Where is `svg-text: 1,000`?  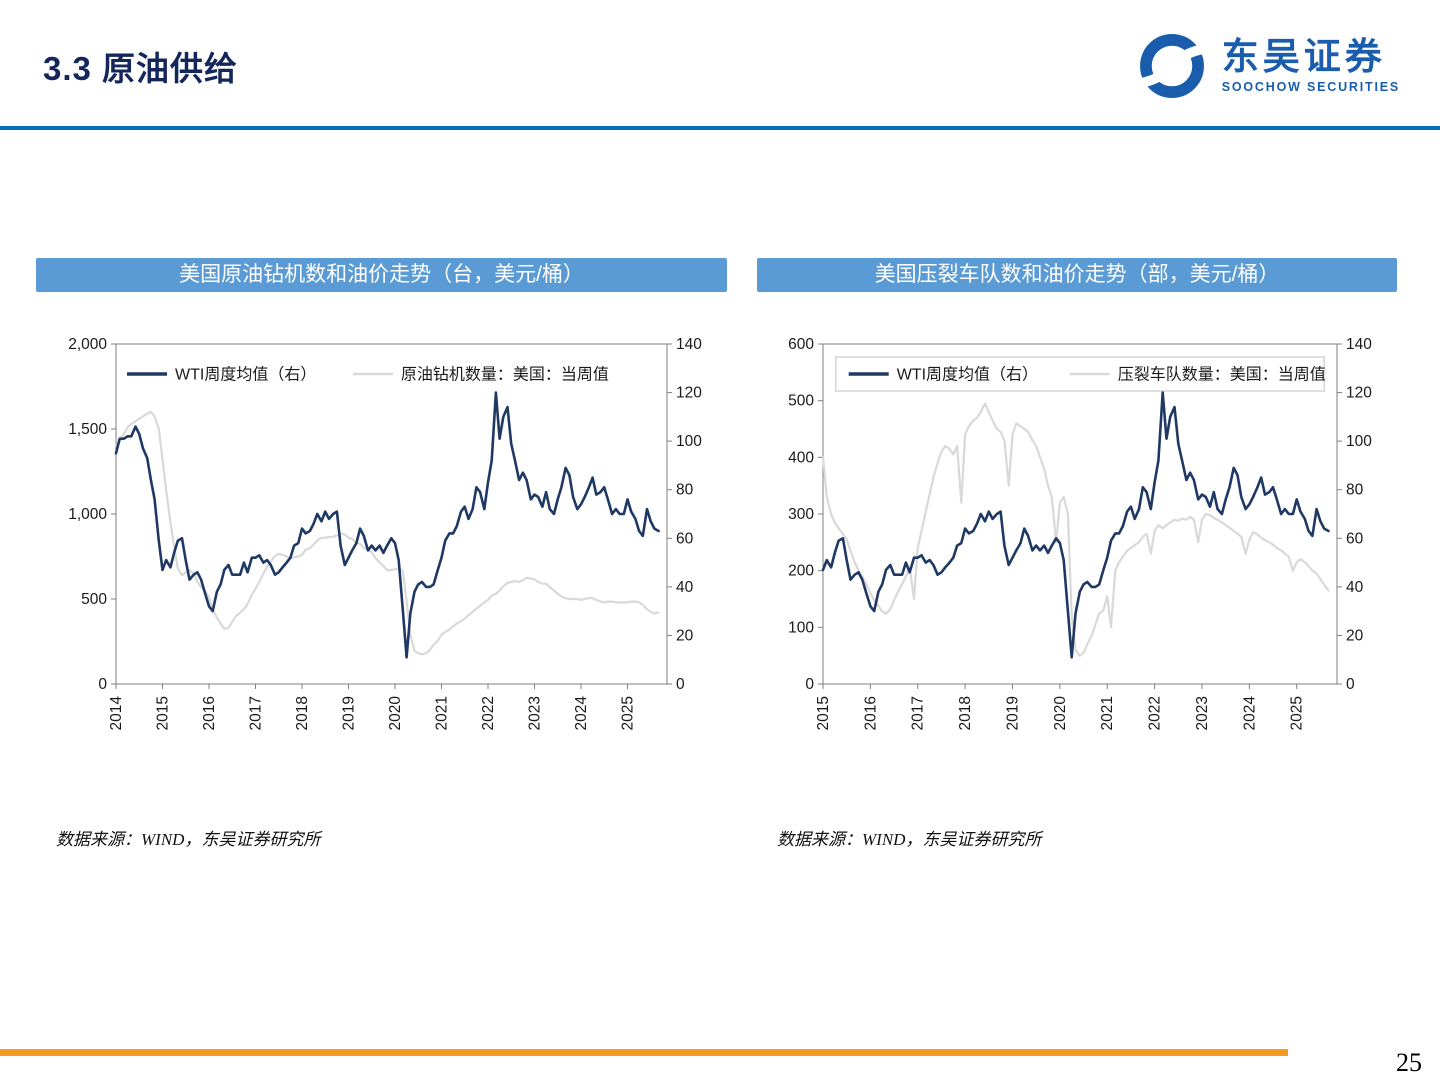 svg-text: 1,000 is located at coordinates (87, 514).